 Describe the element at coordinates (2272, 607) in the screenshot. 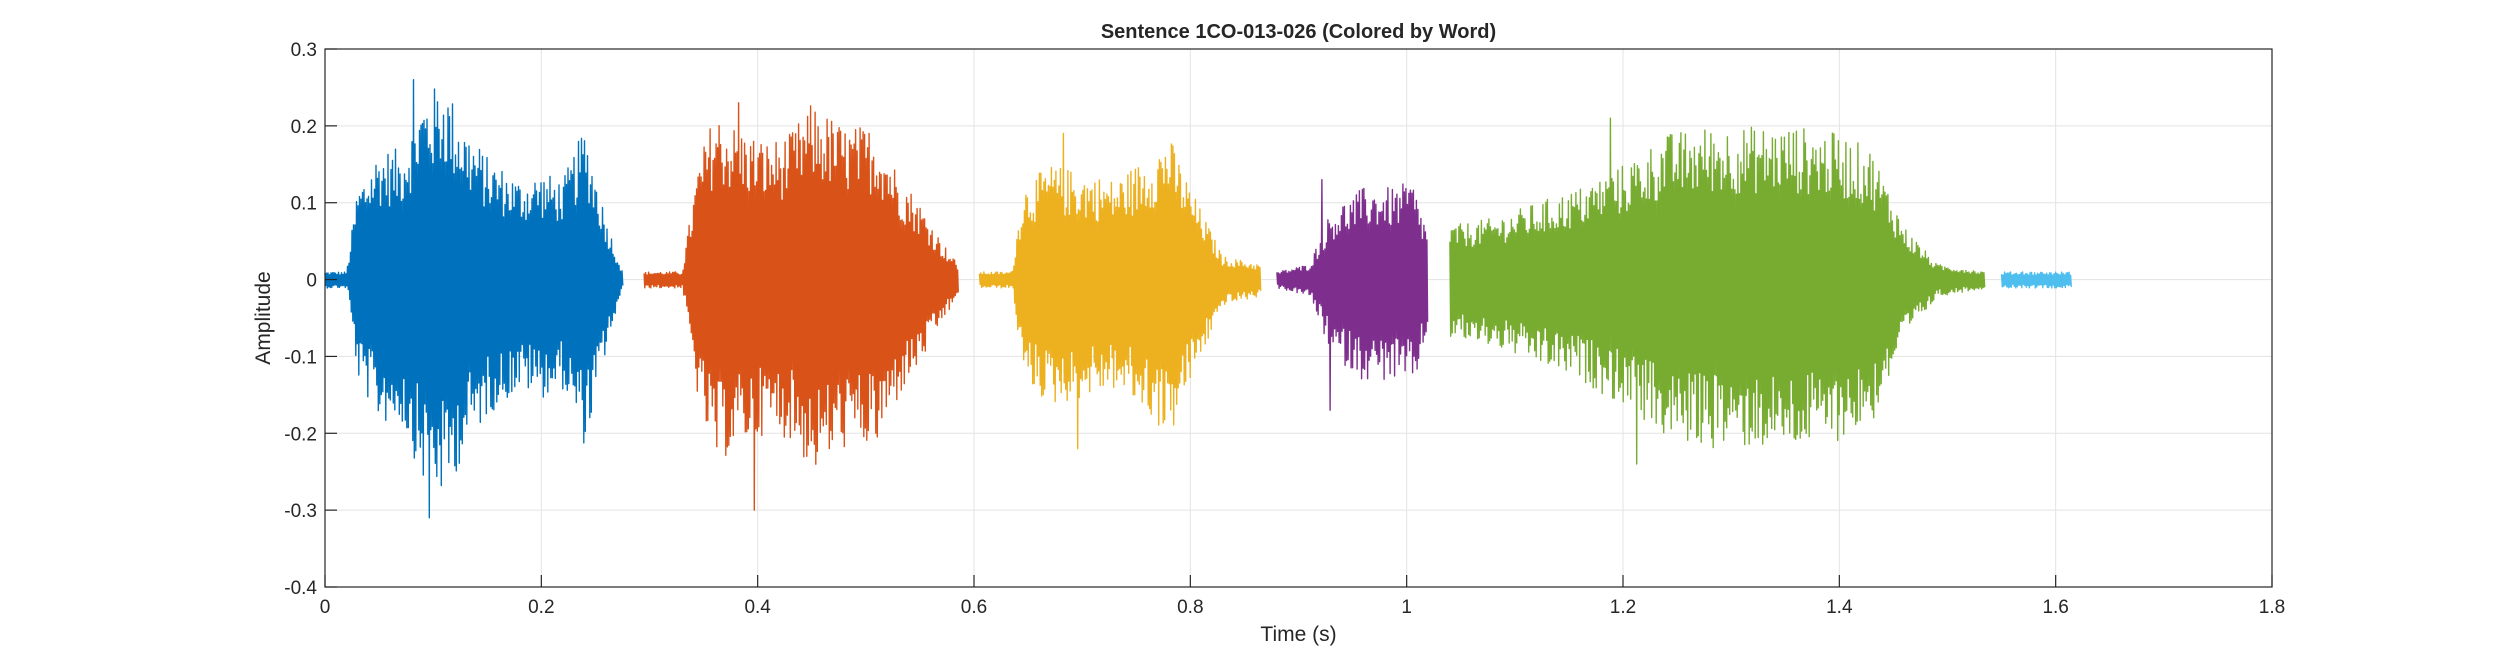

I see `x-tick-label: 1.8` at that location.